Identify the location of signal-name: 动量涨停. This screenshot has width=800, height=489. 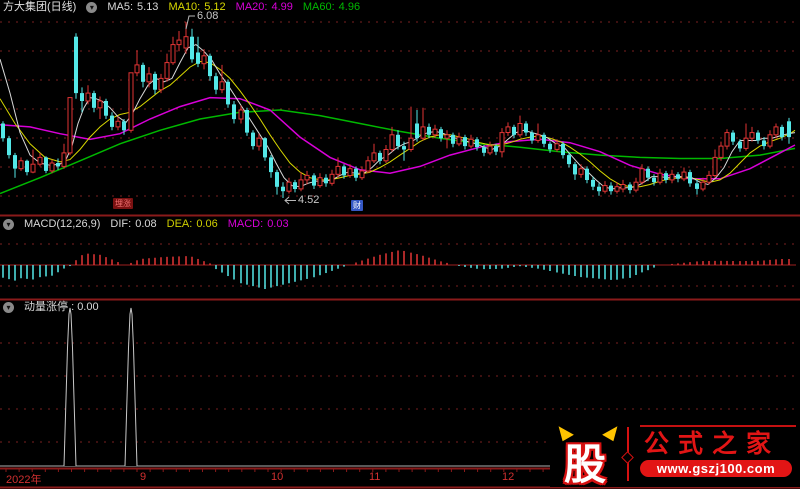
(46, 307).